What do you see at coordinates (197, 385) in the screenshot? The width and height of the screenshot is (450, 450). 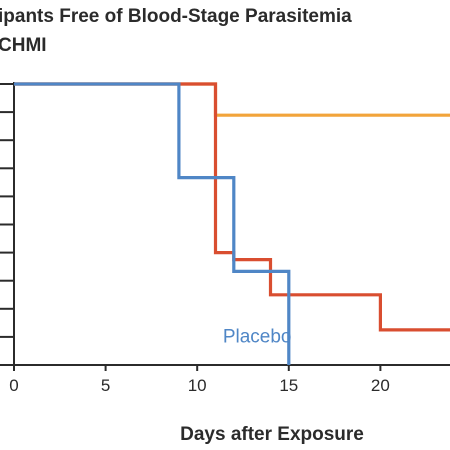 I see `x-tick-label: 10` at bounding box center [197, 385].